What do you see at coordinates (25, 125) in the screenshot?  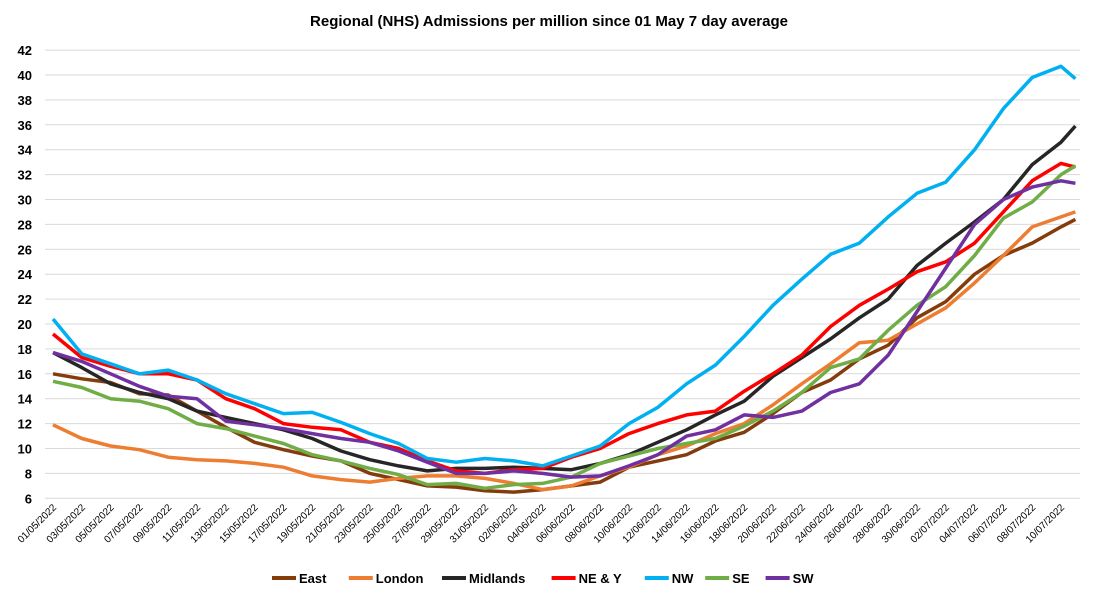 I see `y-tick-label: 36` at bounding box center [25, 125].